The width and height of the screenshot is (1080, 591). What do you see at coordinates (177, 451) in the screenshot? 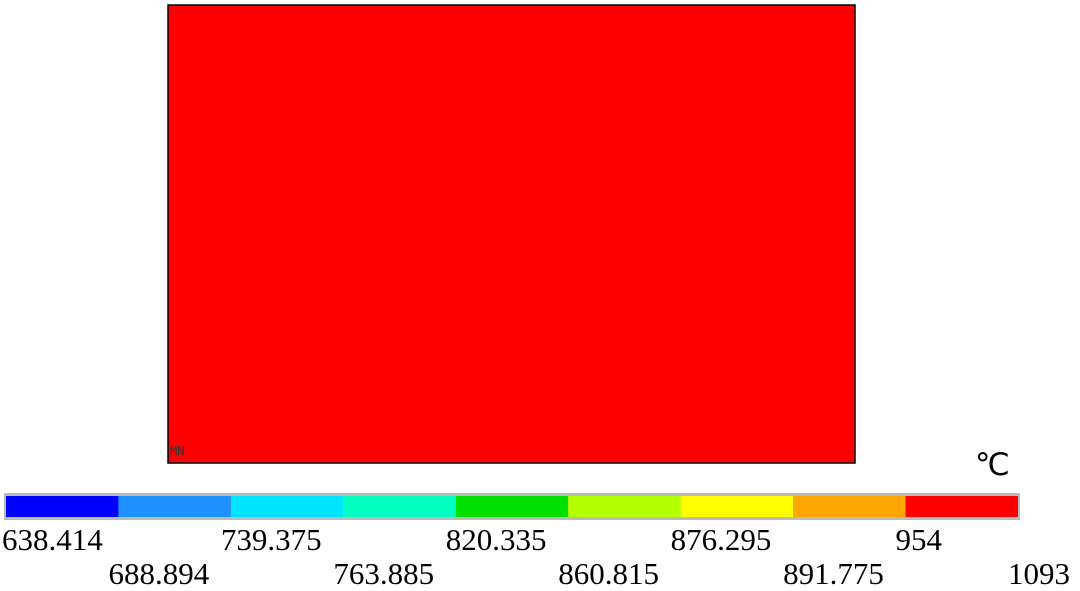
I see `plot-label: MN` at bounding box center [177, 451].